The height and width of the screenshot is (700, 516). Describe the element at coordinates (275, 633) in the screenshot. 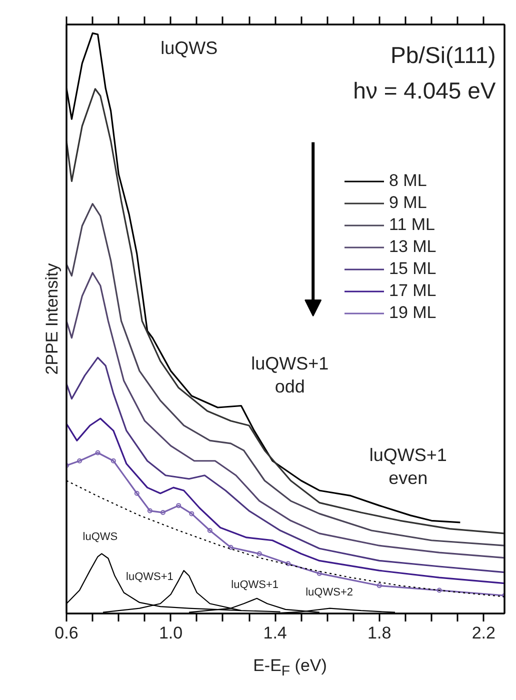

I see `x-tick-label: 1.4` at that location.